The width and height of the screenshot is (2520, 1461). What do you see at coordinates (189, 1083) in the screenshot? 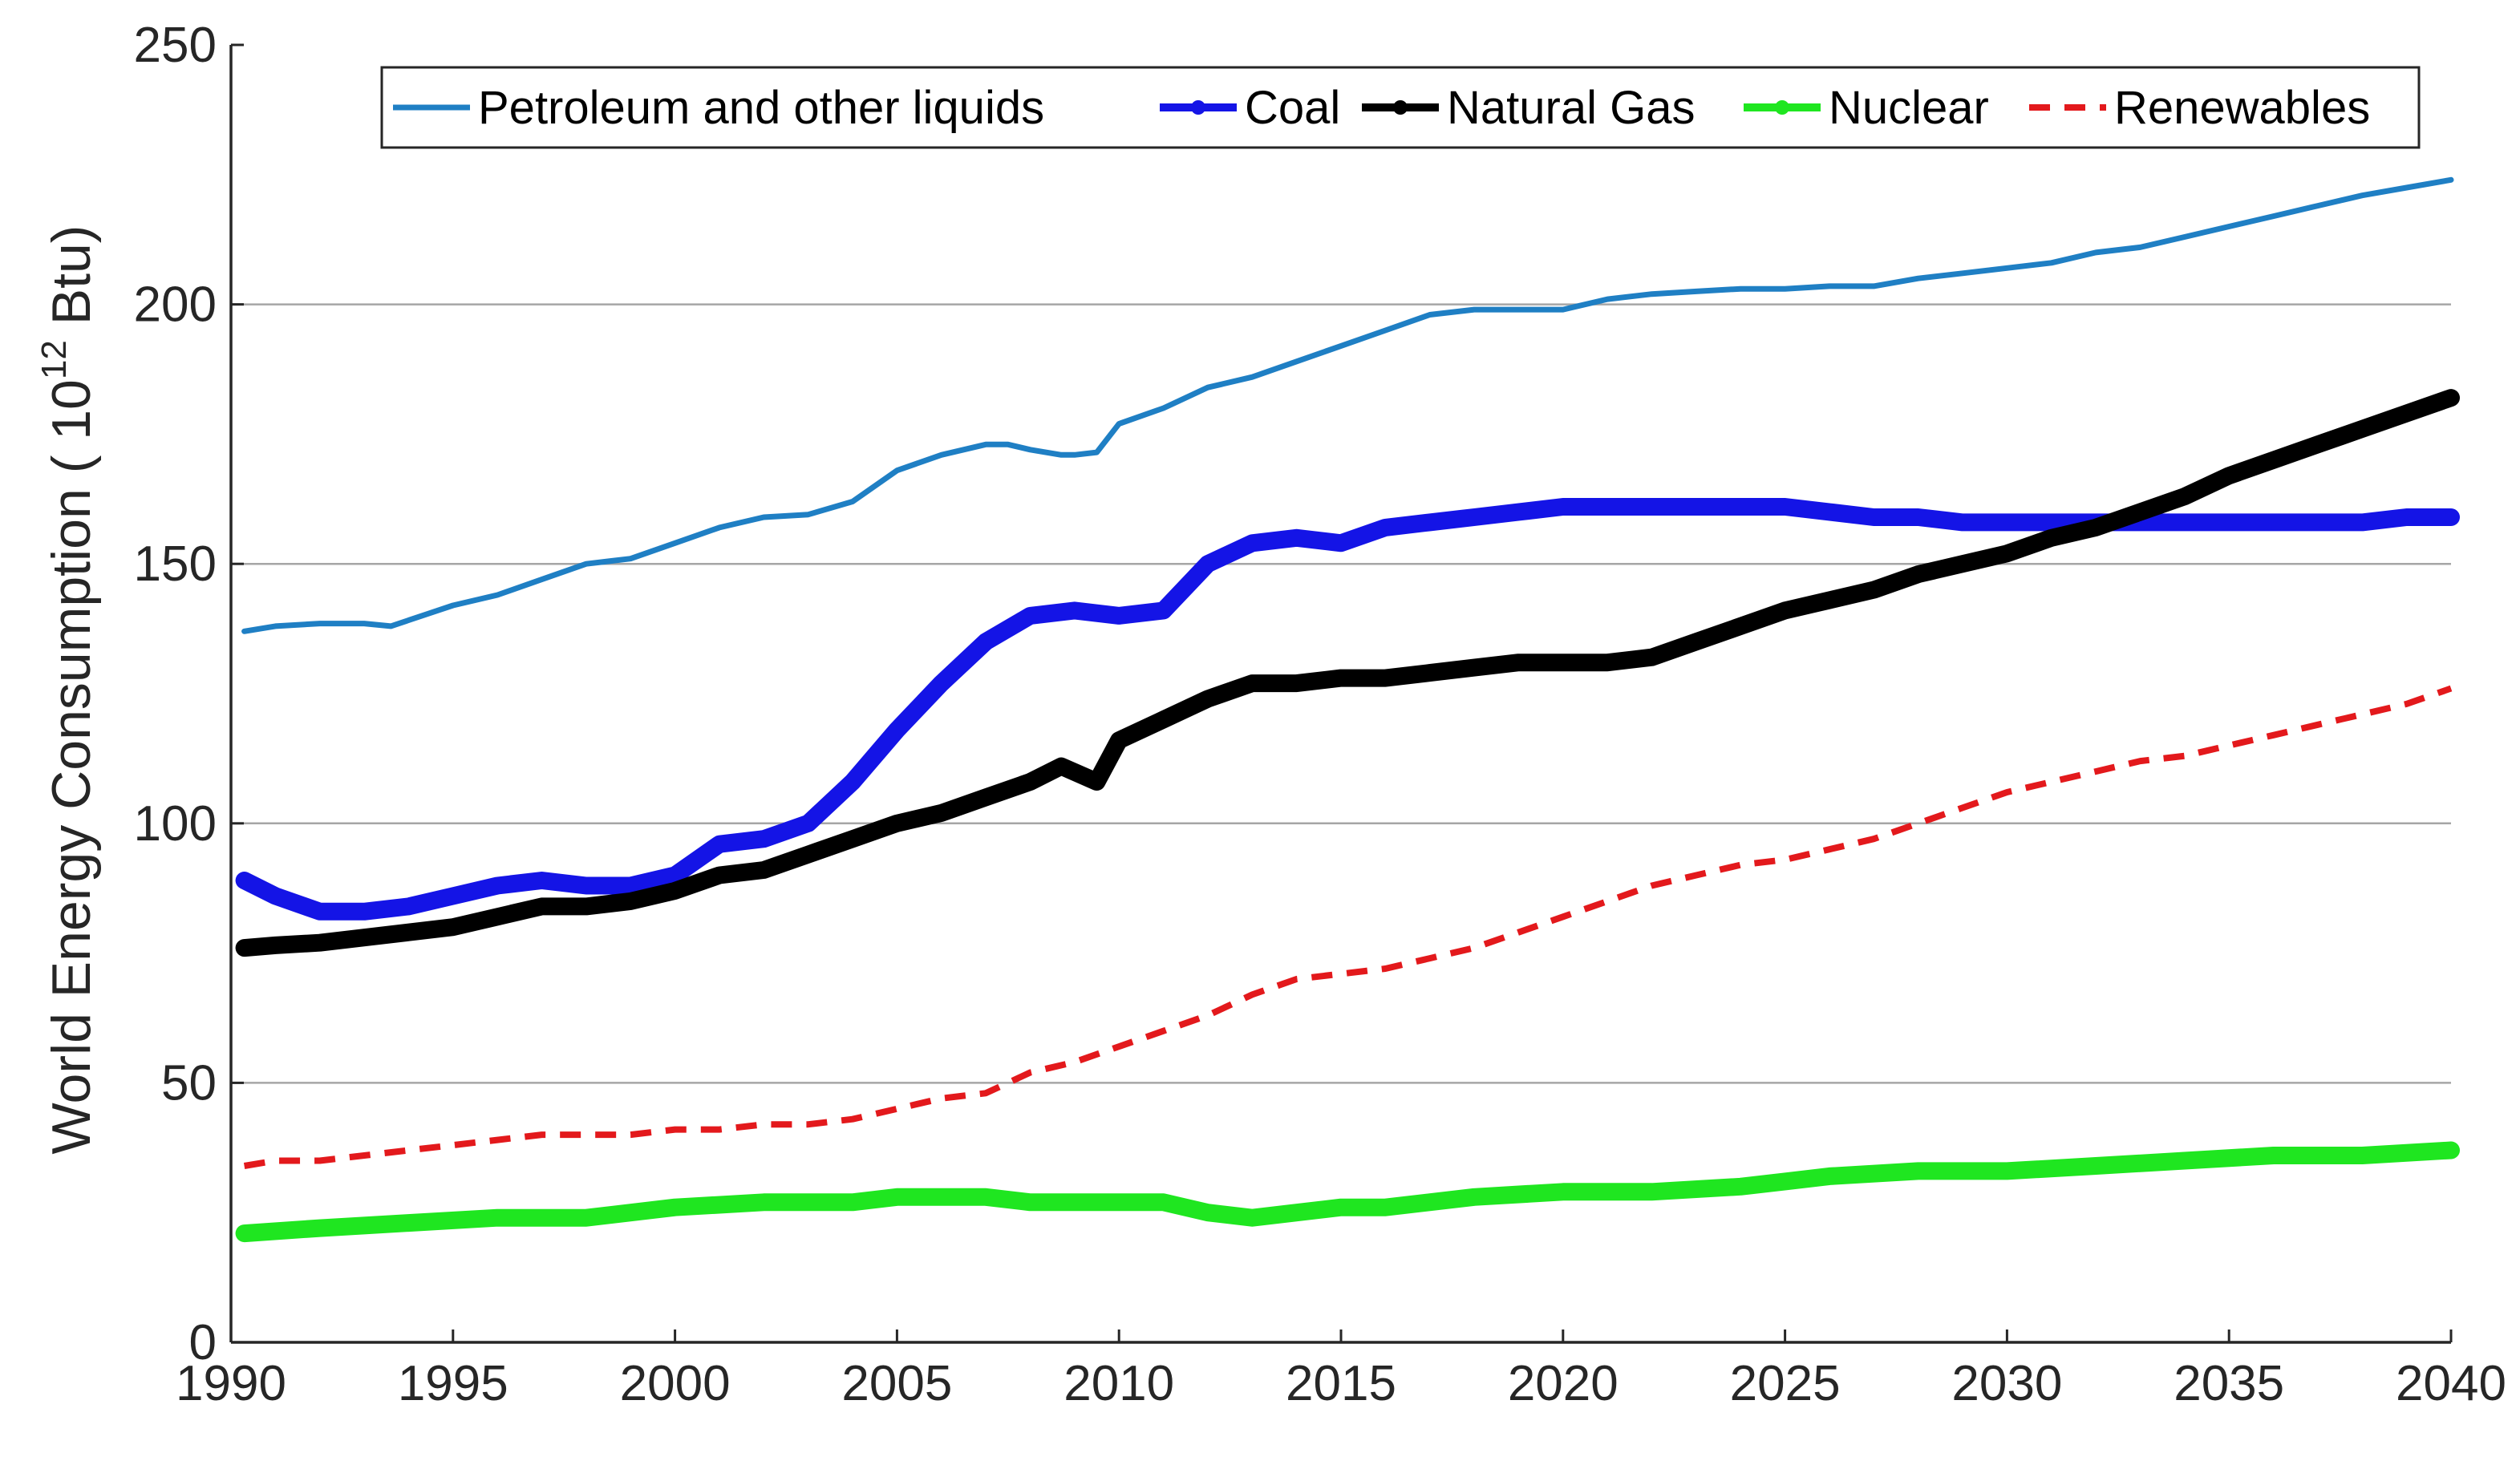
I see `y-tick-label-50: 50` at bounding box center [189, 1083].